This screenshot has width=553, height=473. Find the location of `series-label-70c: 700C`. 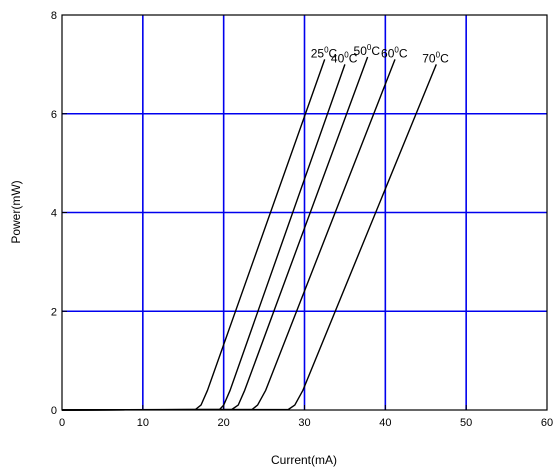

series-label-70c: 700C is located at coordinates (435, 57).